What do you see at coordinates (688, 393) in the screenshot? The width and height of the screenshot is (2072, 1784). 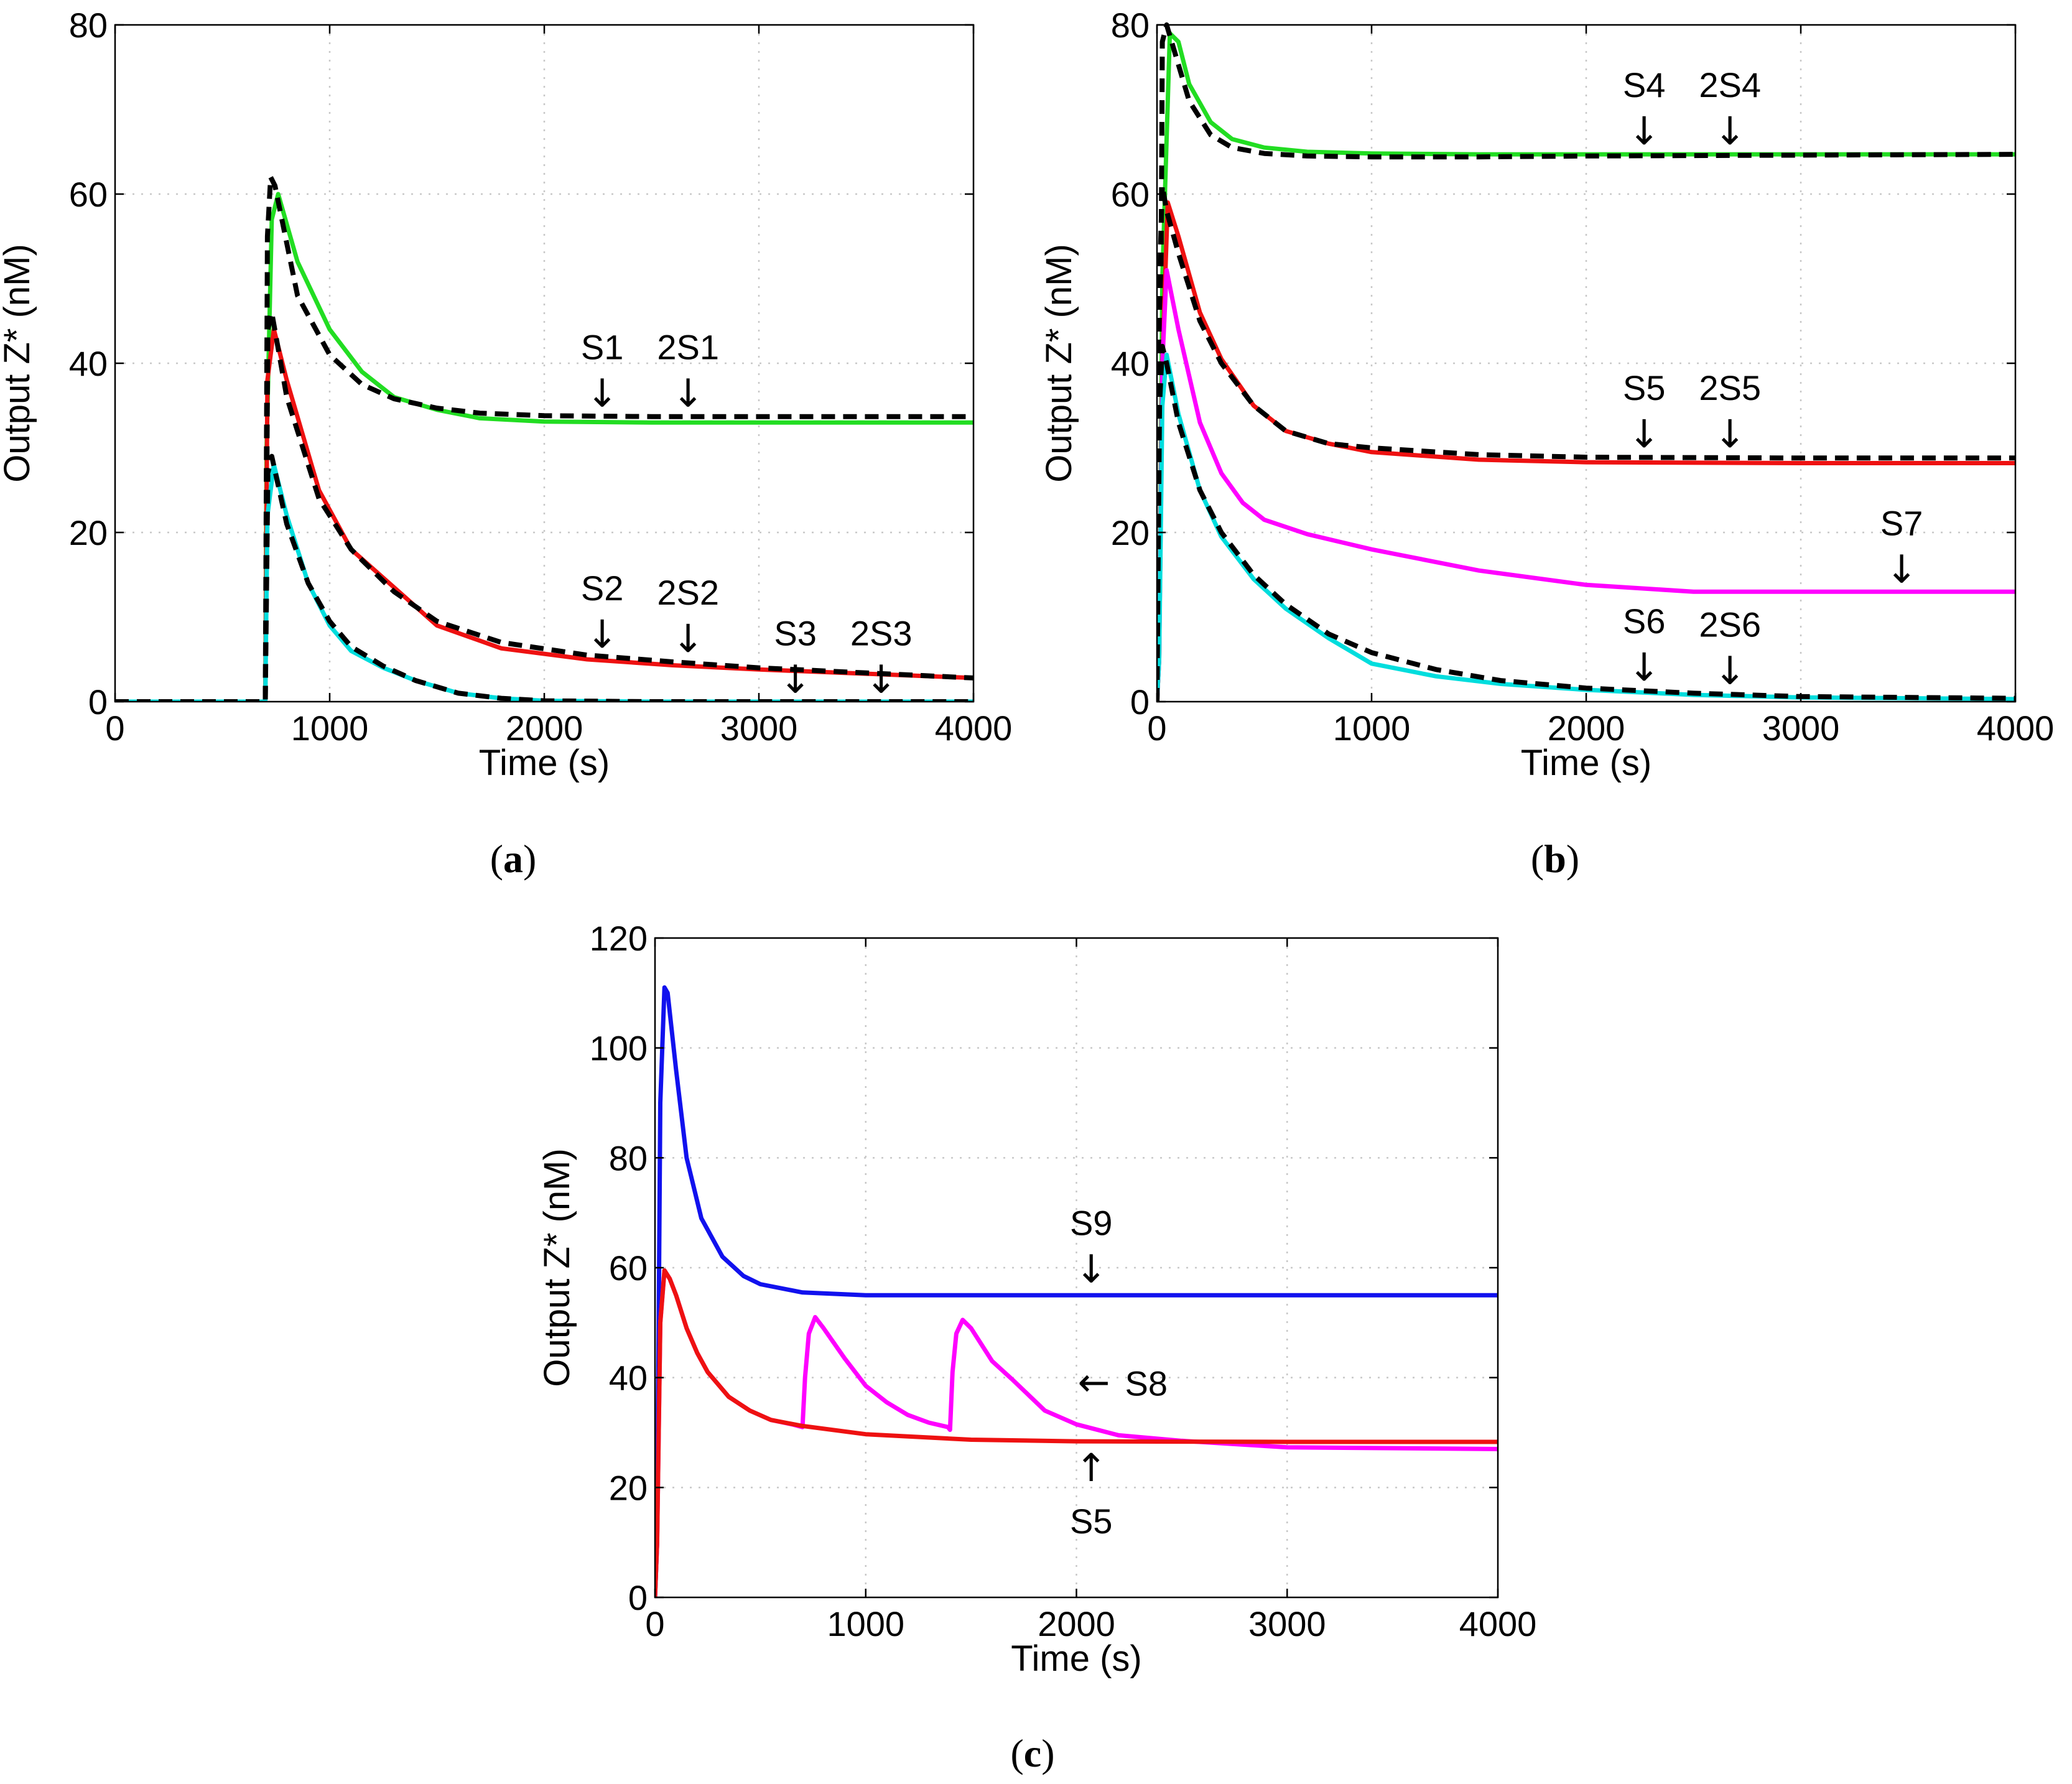 I see `annotation-arrow-2s1: ↓` at bounding box center [688, 393].